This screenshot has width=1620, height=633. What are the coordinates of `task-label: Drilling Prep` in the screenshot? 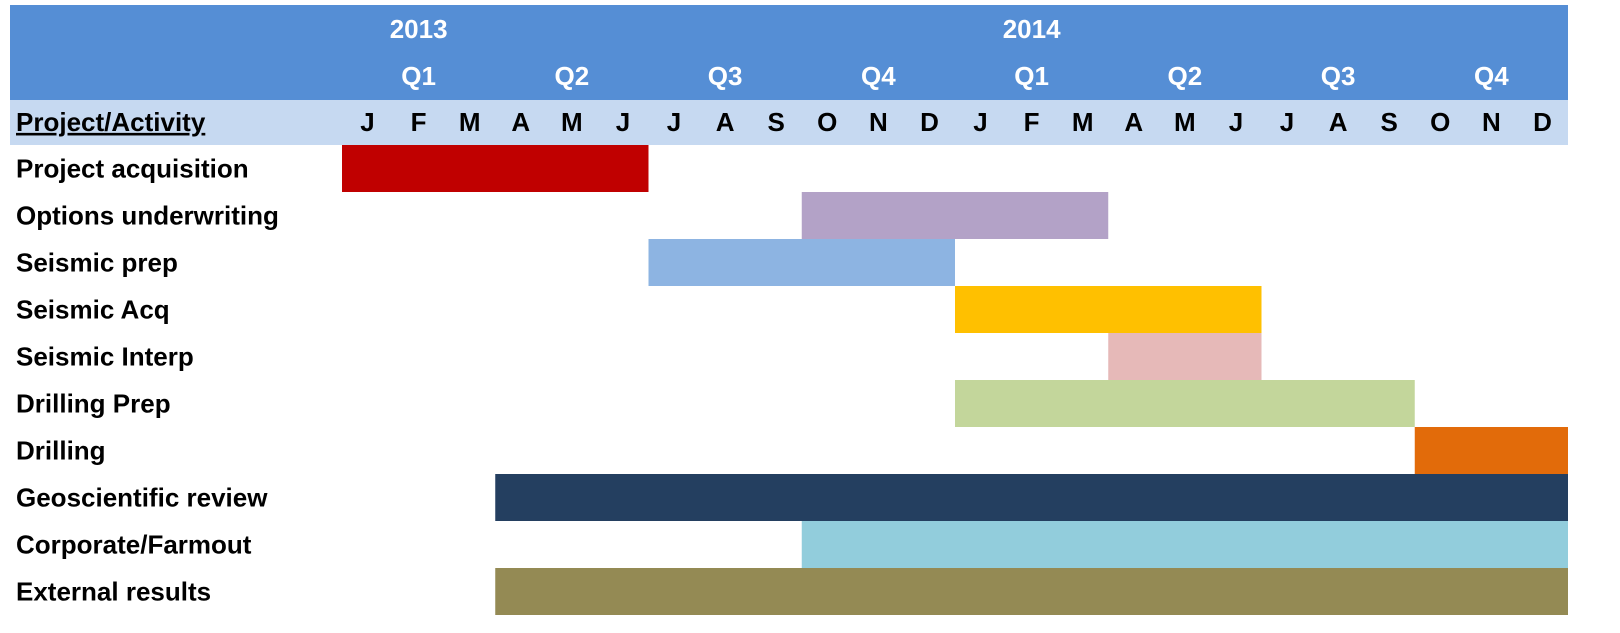 It's located at (93, 403).